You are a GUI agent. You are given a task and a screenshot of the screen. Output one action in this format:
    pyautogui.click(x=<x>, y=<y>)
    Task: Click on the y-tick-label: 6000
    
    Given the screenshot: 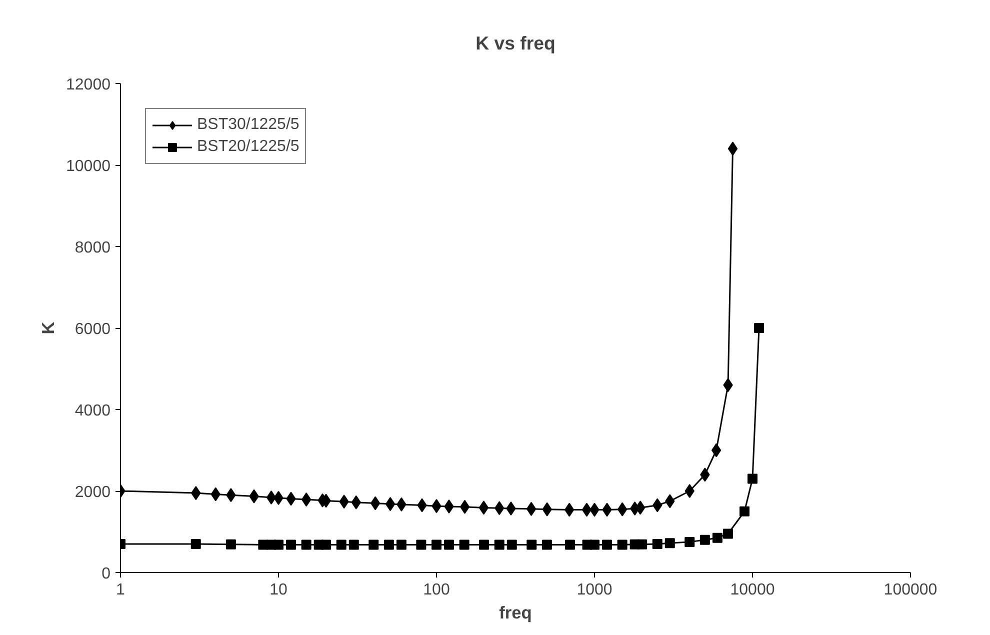 What is the action you would take?
    pyautogui.click(x=92, y=329)
    